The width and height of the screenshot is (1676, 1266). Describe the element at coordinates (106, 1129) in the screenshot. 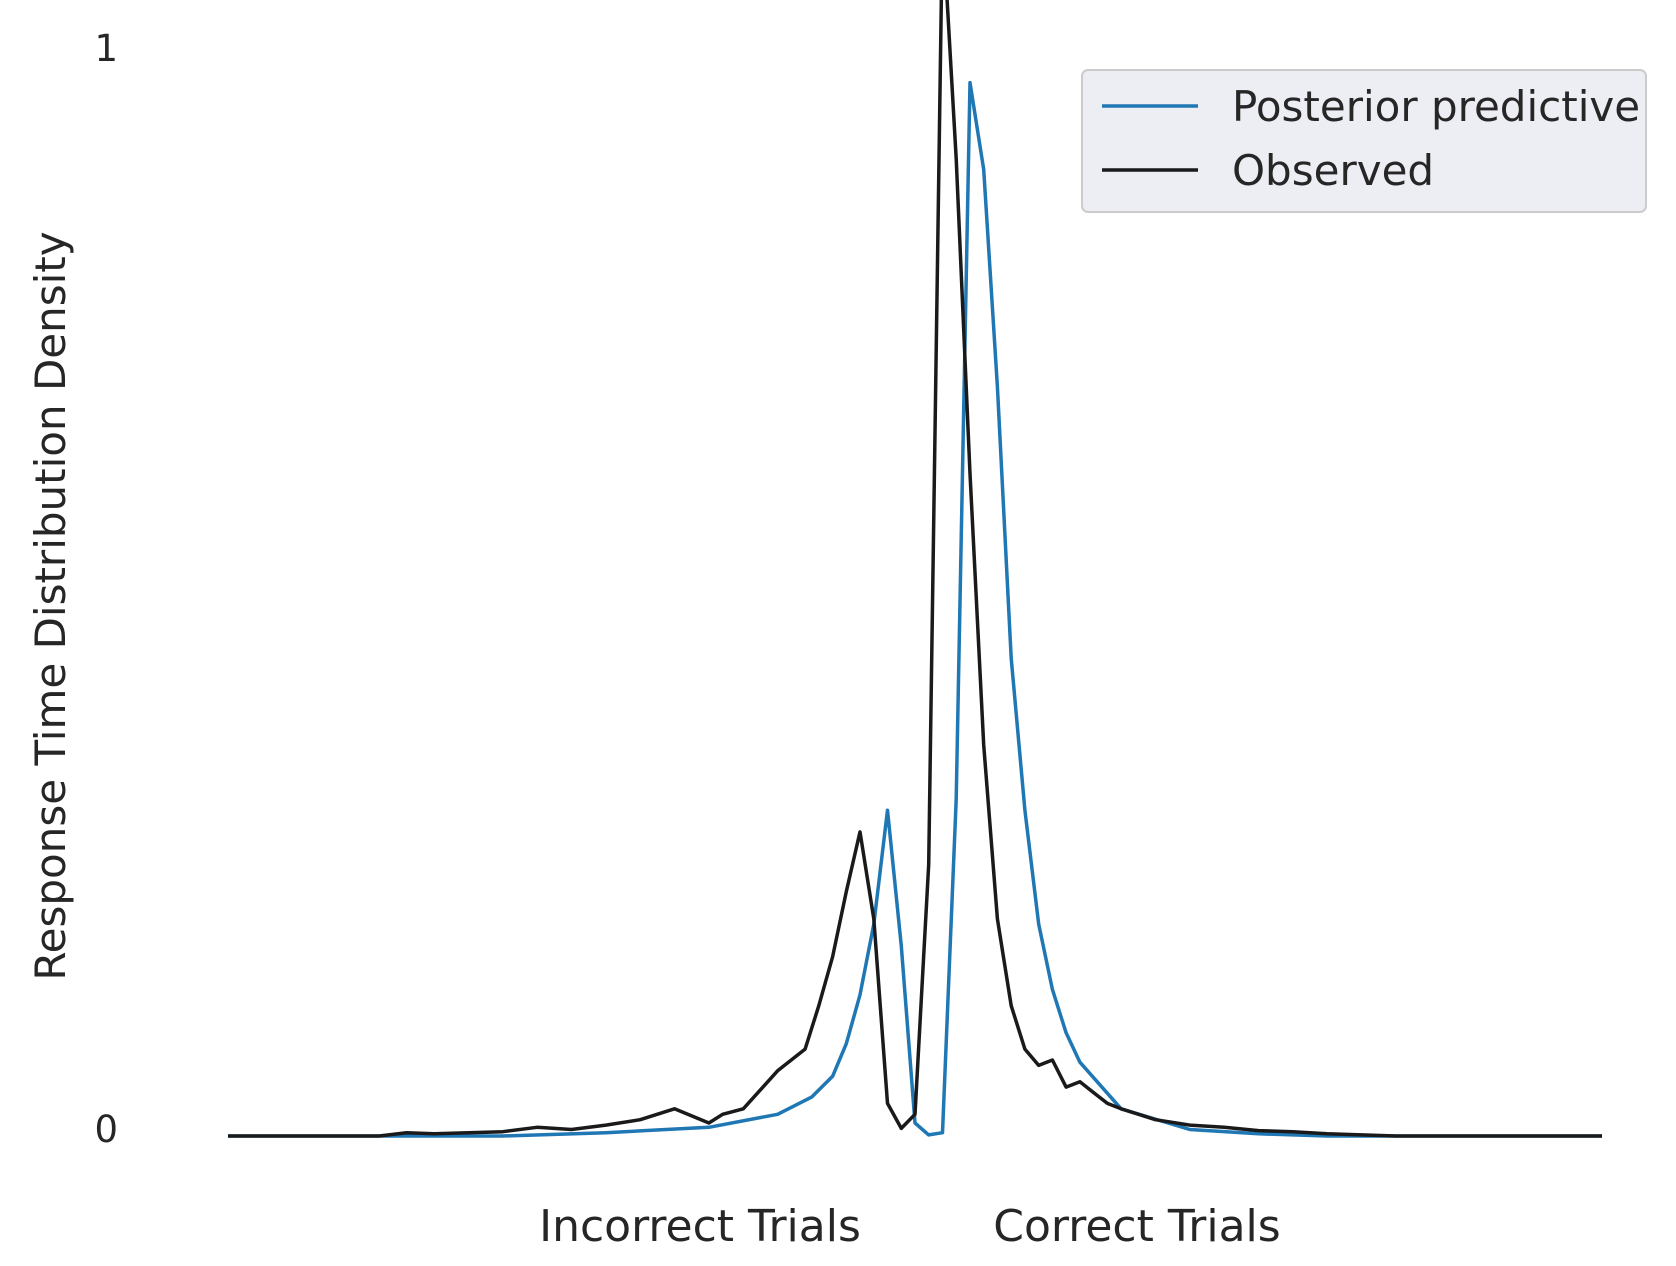

I see `y-tick-label-bottom: 0` at that location.